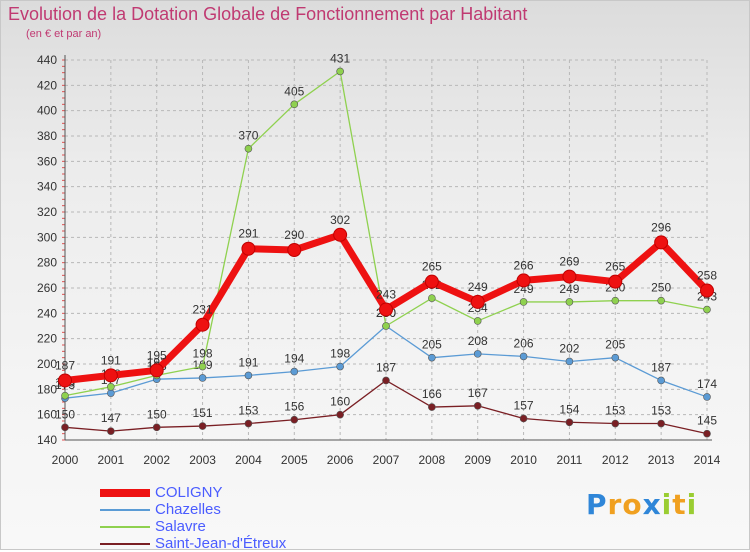 This screenshot has width=750, height=552. Describe the element at coordinates (524, 405) in the screenshot. I see `data-label: 157` at that location.